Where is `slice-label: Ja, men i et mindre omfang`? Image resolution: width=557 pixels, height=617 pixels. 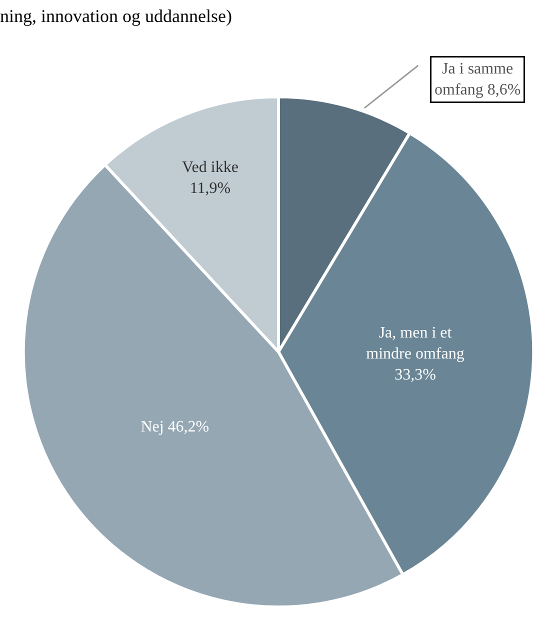 slice-label: Ja, men i et mindre omfang is located at coordinates (415, 343).